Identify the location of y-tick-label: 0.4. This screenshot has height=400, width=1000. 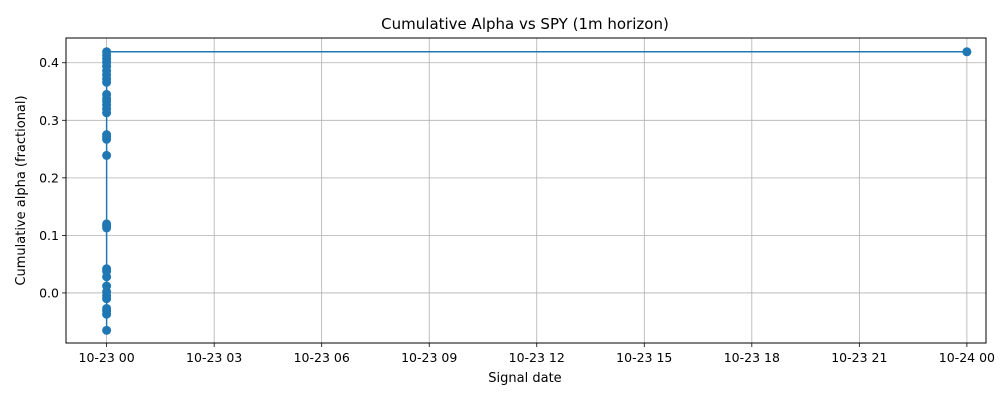
(49, 62).